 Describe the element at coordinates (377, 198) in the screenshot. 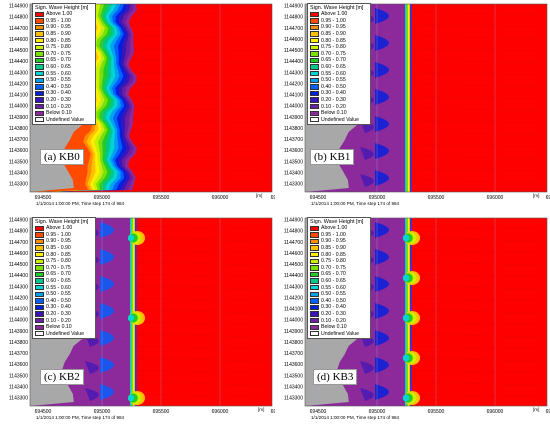

I see `x-tick-label: 695000` at that location.